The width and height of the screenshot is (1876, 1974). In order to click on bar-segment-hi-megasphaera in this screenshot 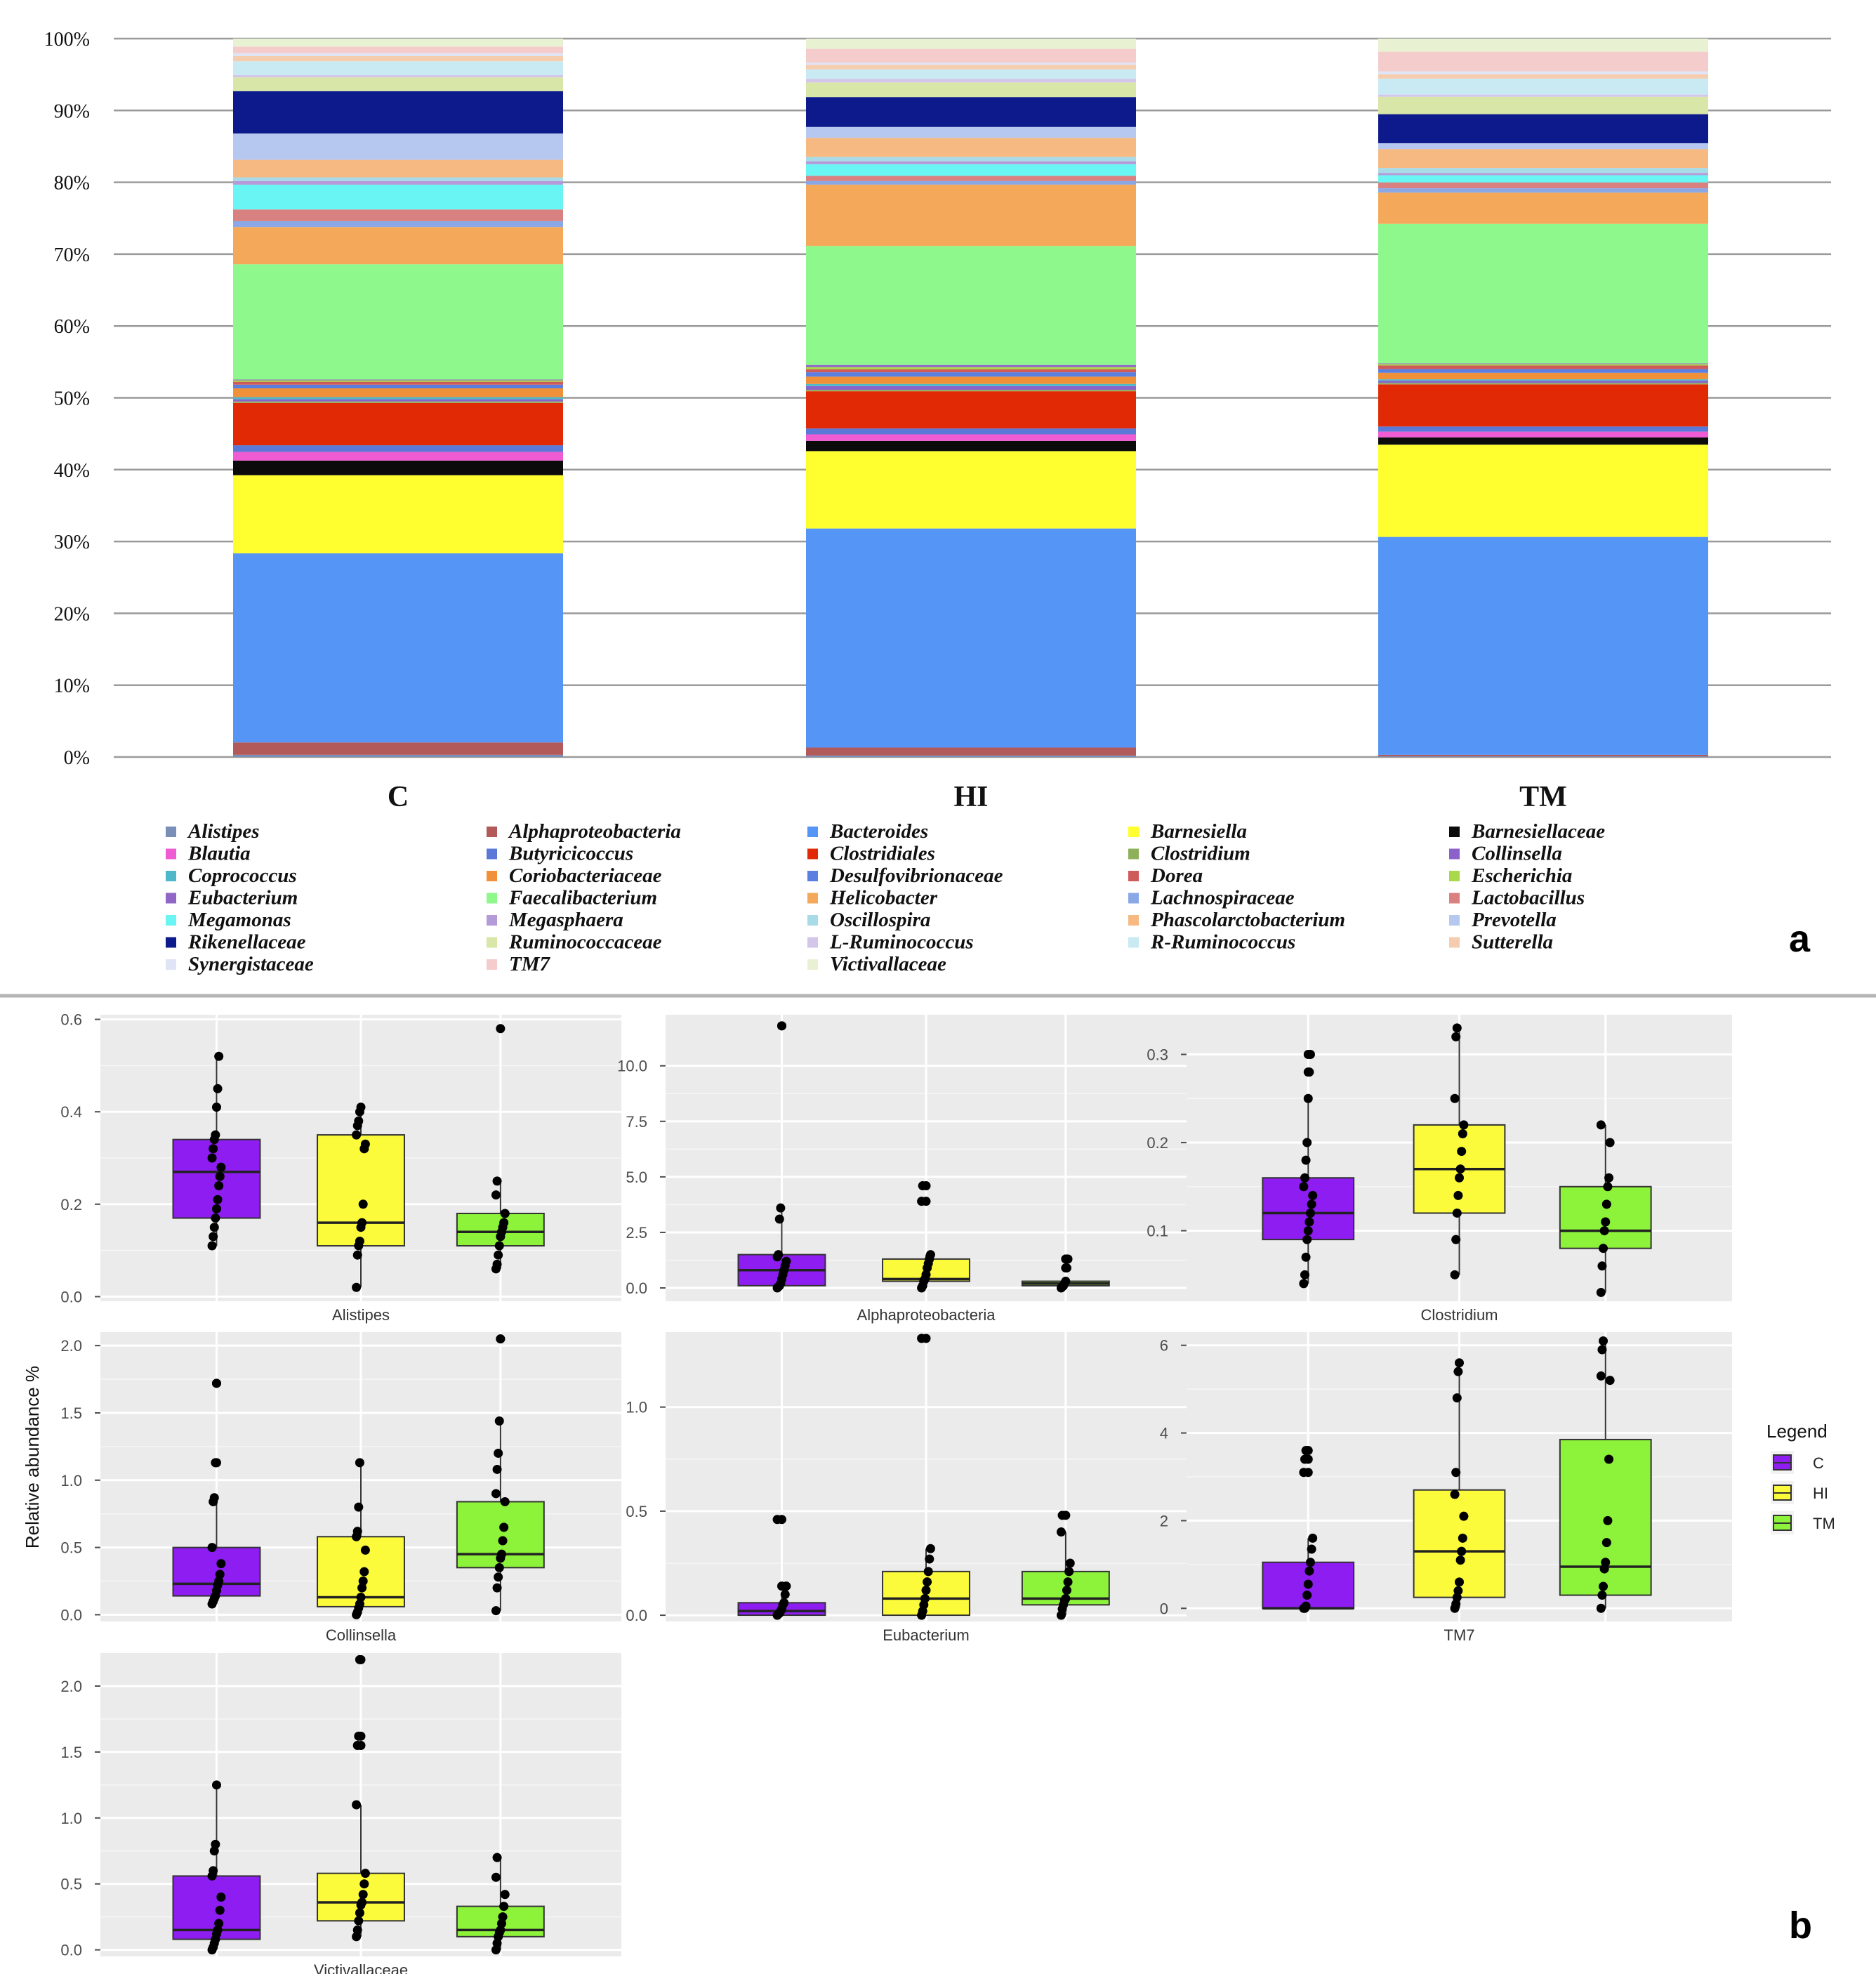, I will do `click(971, 162)`.